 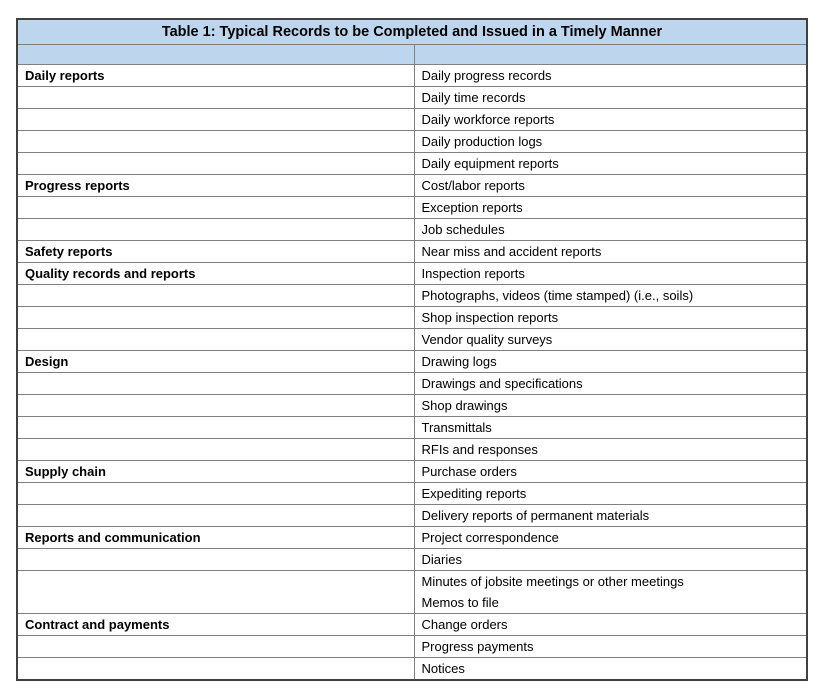 I want to click on item-cell: Purchase orders, so click(x=610, y=471).